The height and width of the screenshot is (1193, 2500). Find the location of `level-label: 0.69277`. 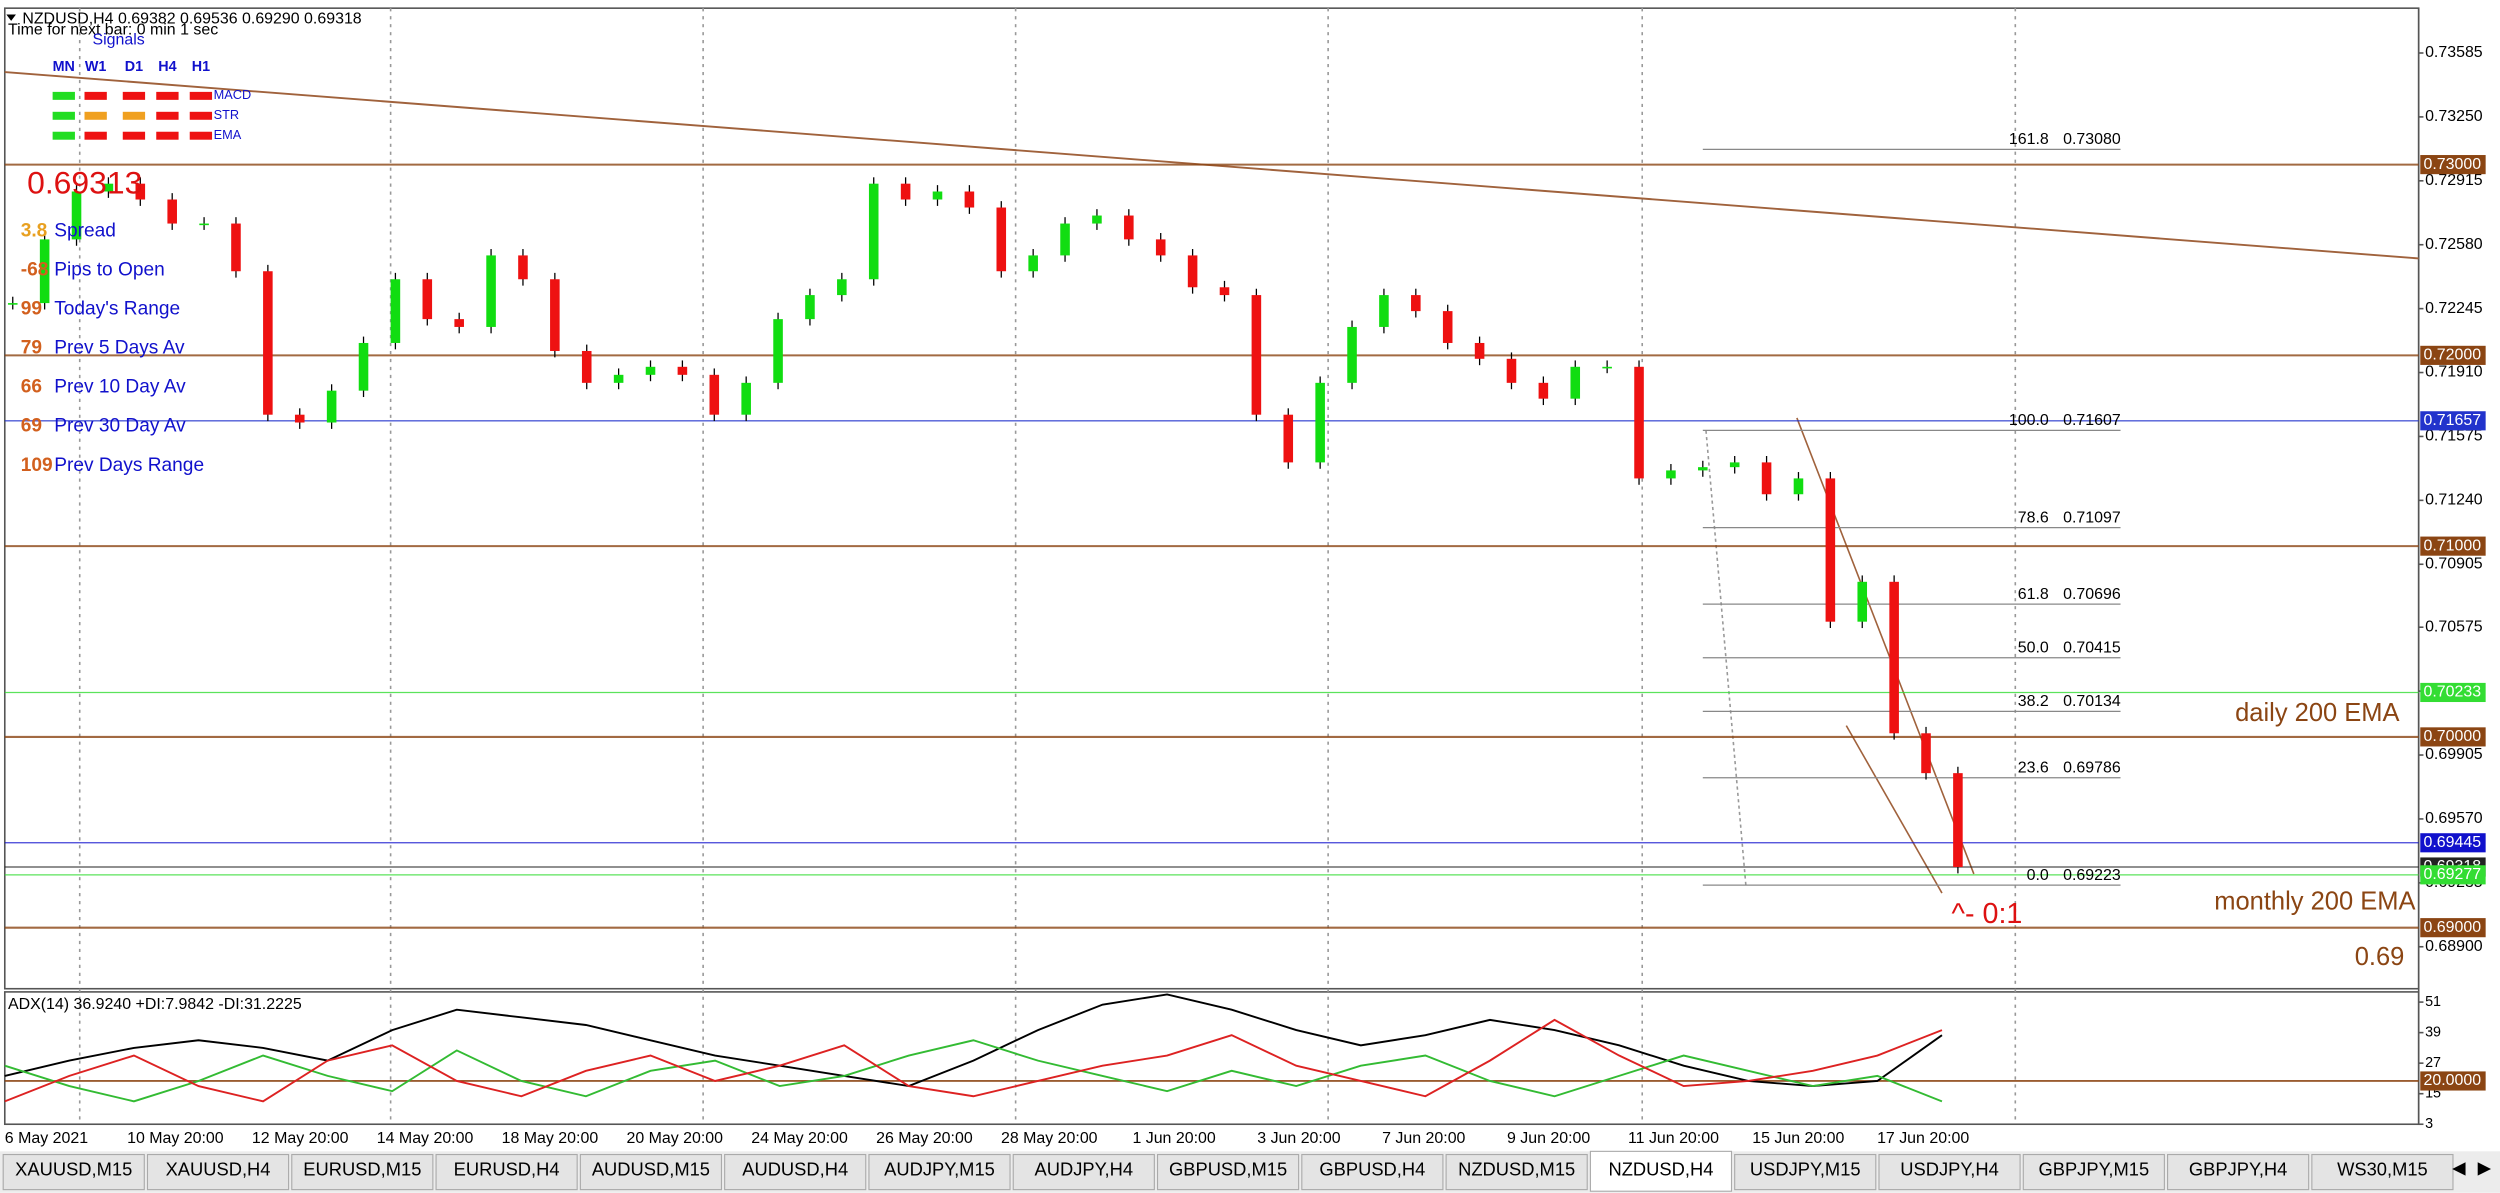

level-label: 0.69277 is located at coordinates (2452, 874).